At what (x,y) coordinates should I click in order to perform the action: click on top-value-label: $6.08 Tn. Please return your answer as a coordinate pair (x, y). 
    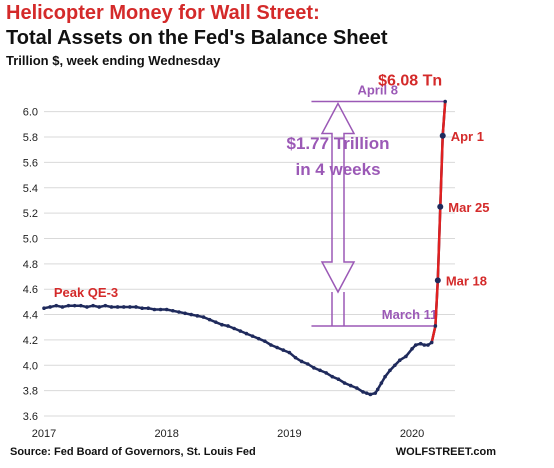
    Looking at the image, I should click on (410, 81).